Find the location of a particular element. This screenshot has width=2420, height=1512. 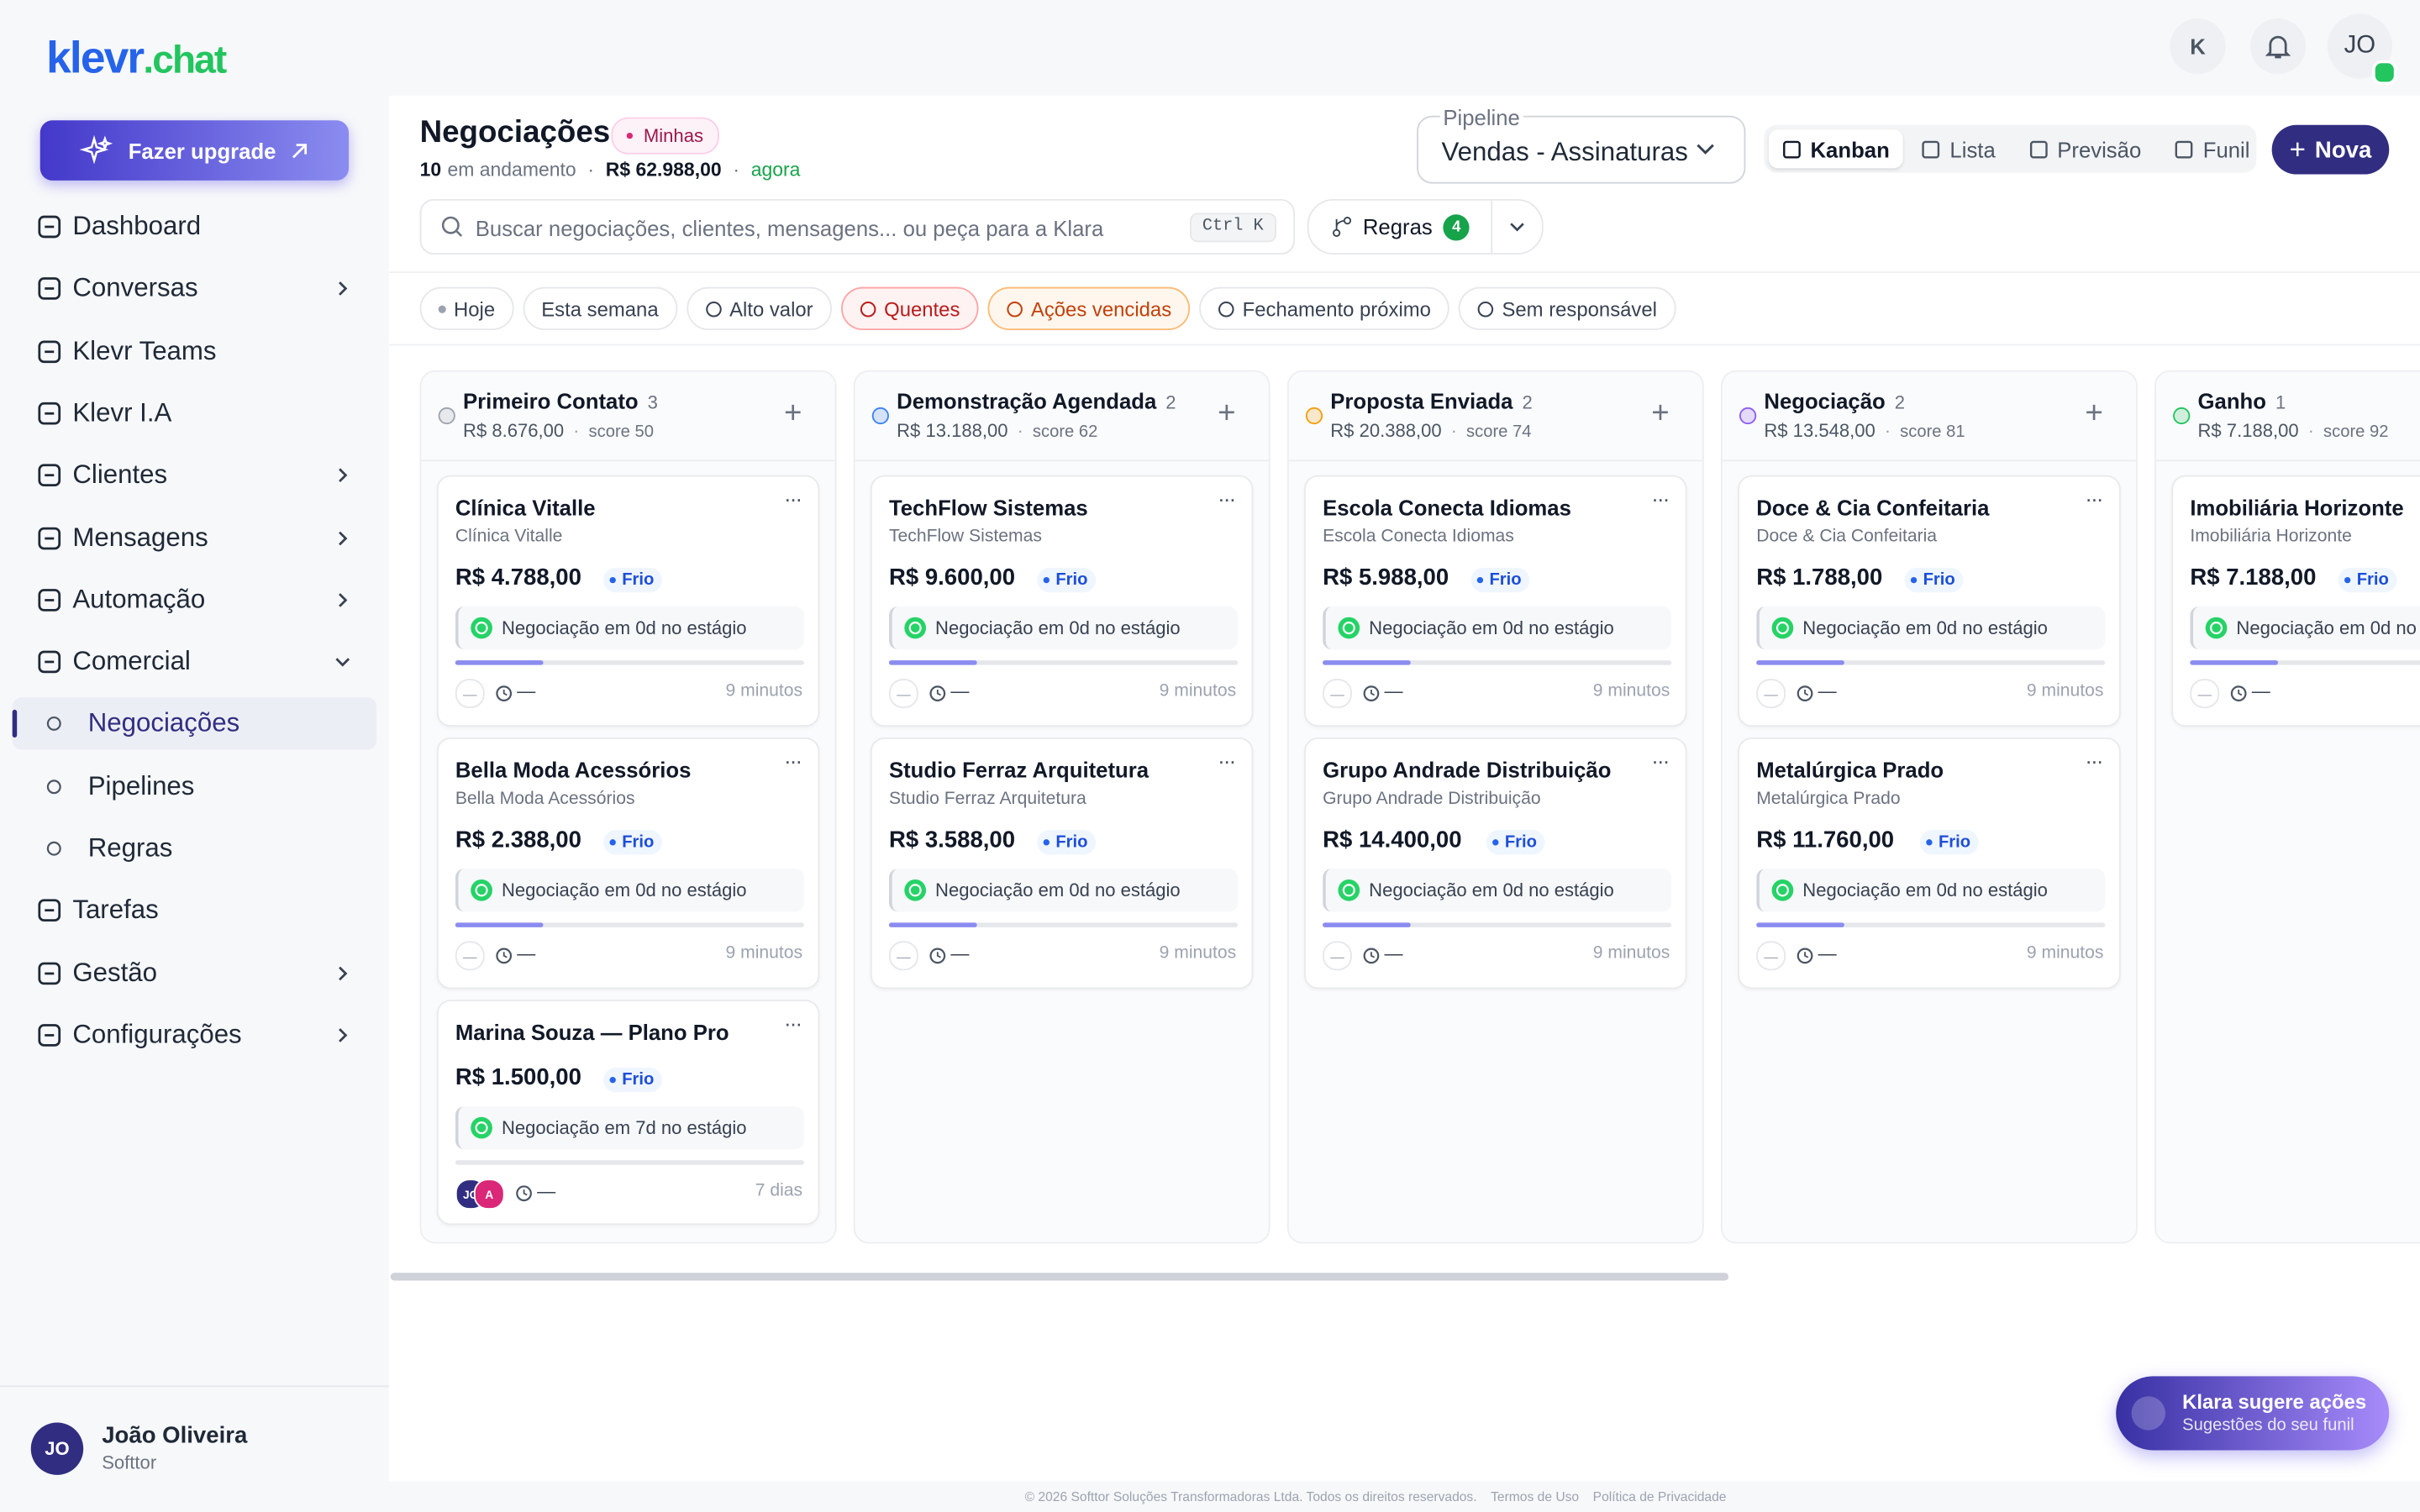

privacy-link: Política de Privacidade is located at coordinates (1659, 1496).